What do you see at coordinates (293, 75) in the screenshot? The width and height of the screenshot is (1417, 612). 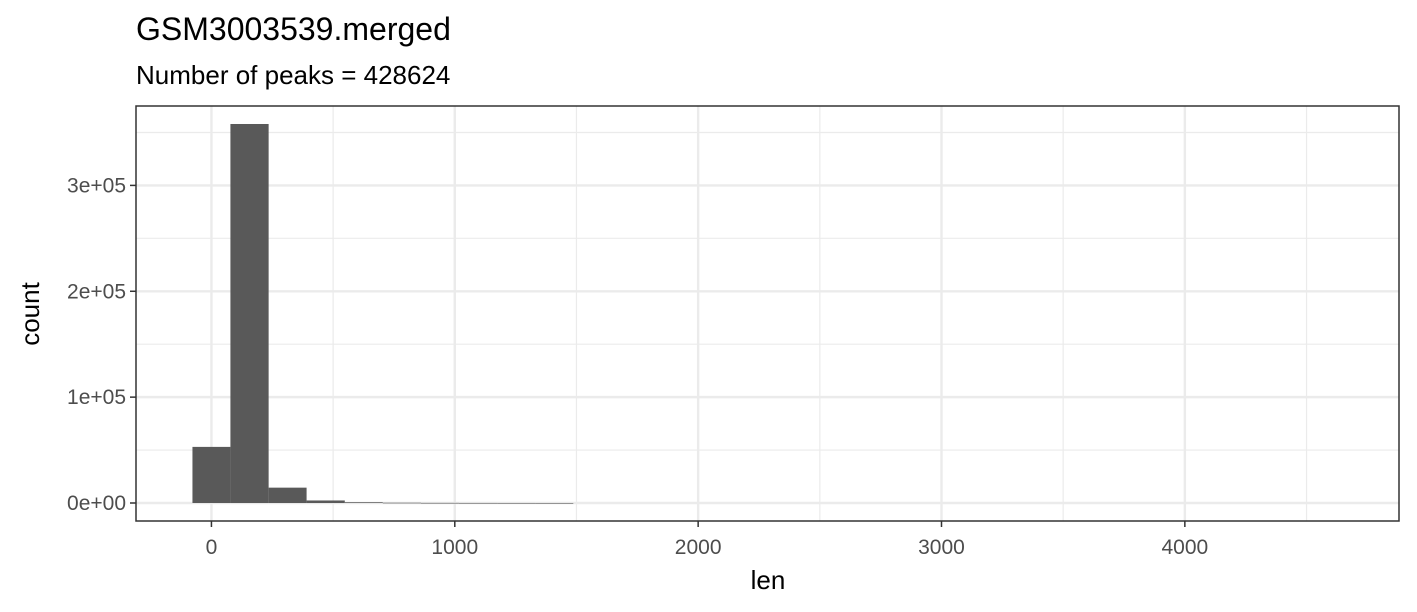 I see `chart-subtitle: Number of peaks = 428624` at bounding box center [293, 75].